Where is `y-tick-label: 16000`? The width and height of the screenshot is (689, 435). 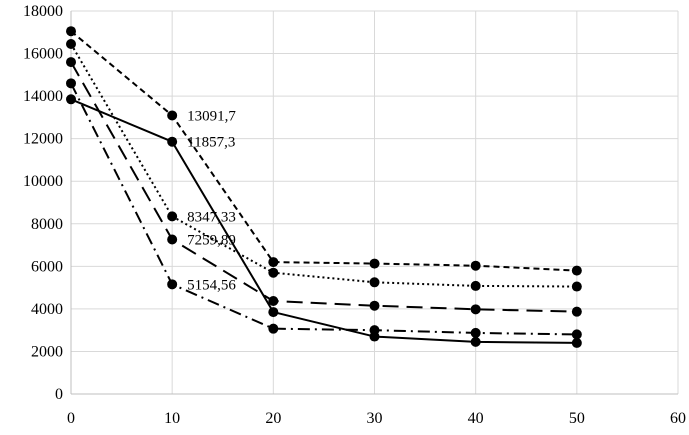 y-tick-label: 16000 is located at coordinates (43, 54).